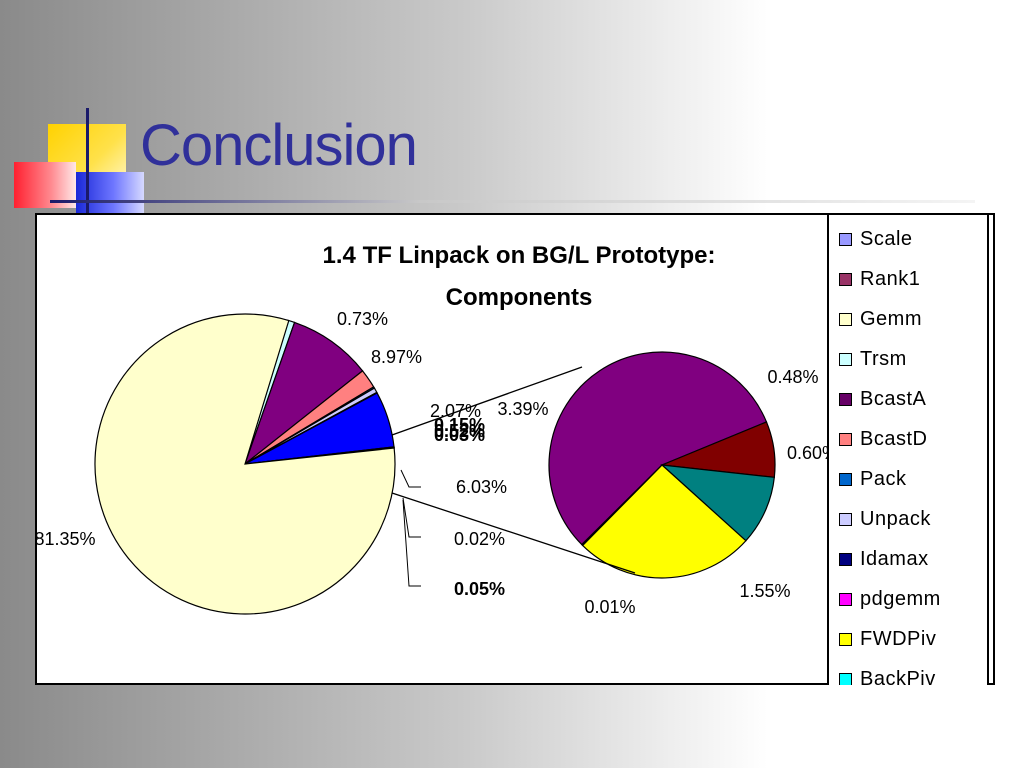  I want to click on legend-label: Gemm, so click(891, 318).